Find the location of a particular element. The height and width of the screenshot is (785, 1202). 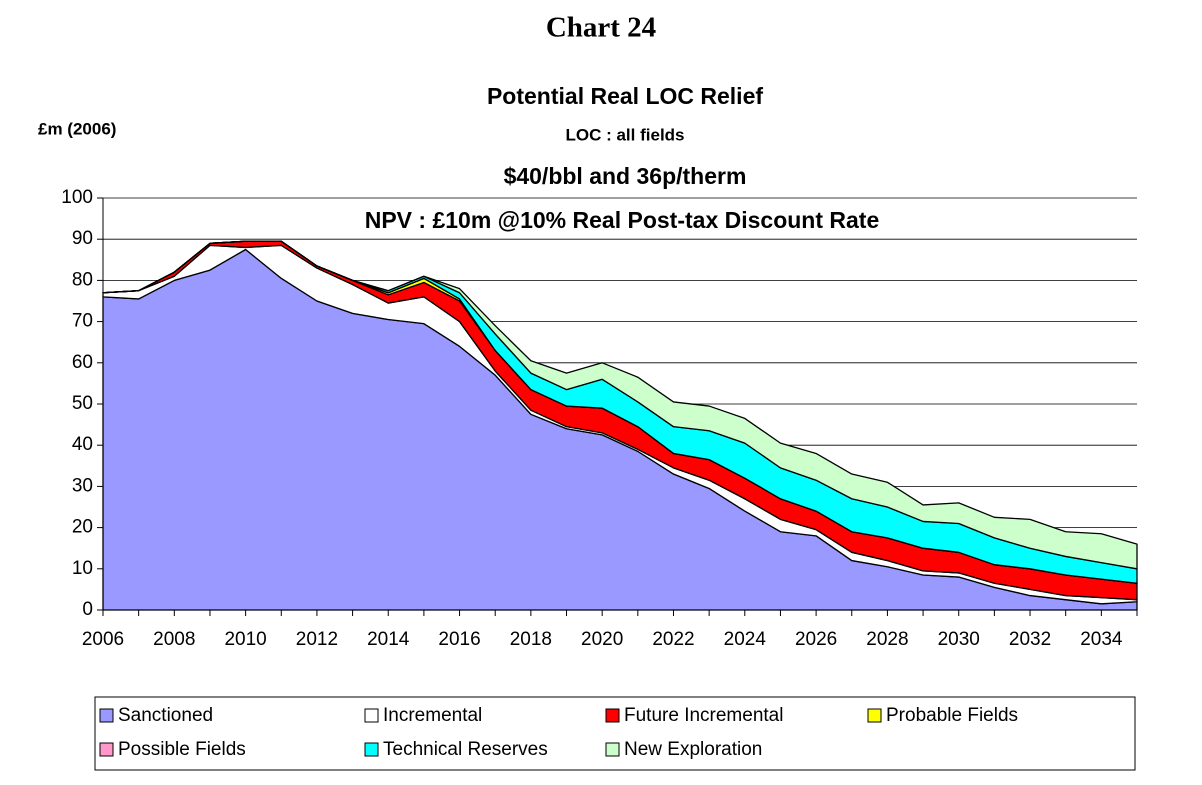

y-tick-label: 70 is located at coordinates (82, 321).